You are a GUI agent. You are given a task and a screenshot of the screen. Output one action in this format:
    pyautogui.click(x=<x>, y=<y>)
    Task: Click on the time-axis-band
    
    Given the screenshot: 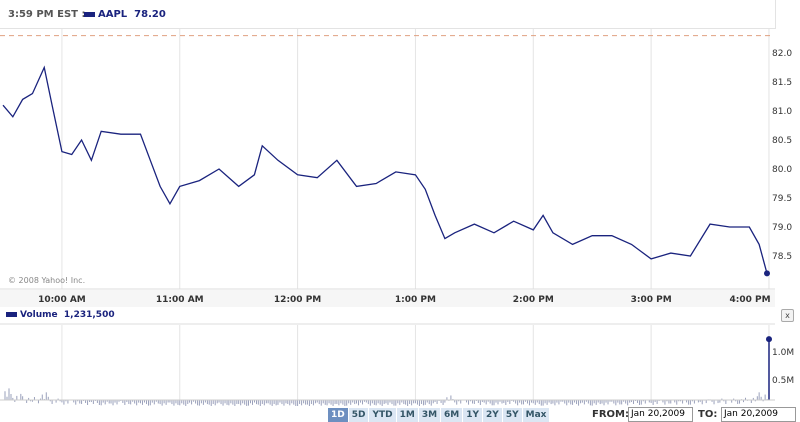 What is the action you would take?
    pyautogui.click(x=387, y=298)
    